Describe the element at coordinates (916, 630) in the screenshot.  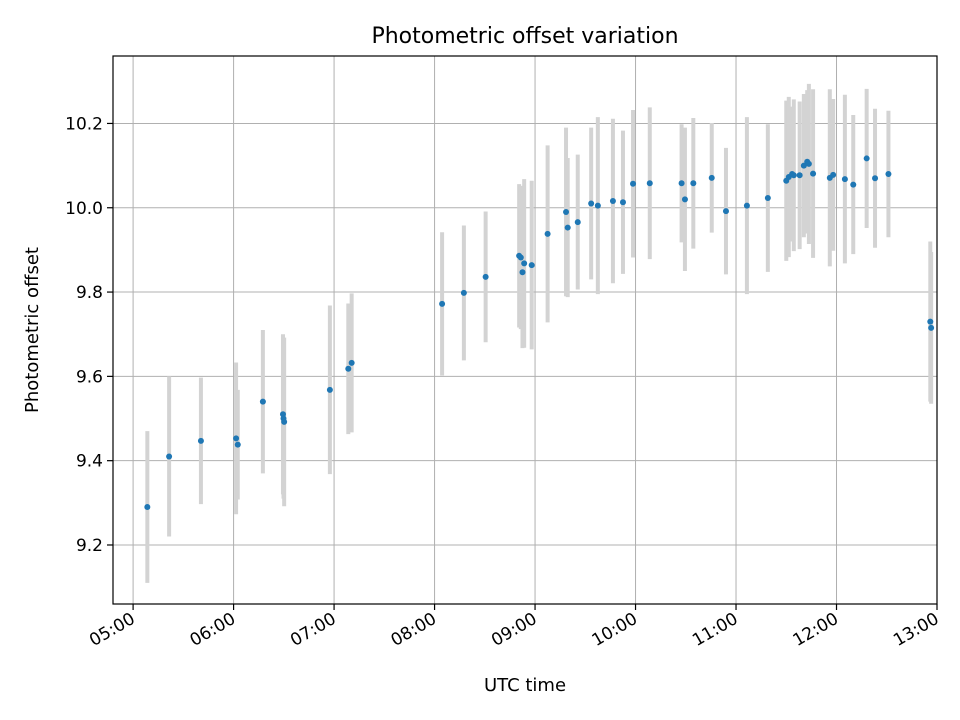
I see `x-tick-label: 13:00` at that location.